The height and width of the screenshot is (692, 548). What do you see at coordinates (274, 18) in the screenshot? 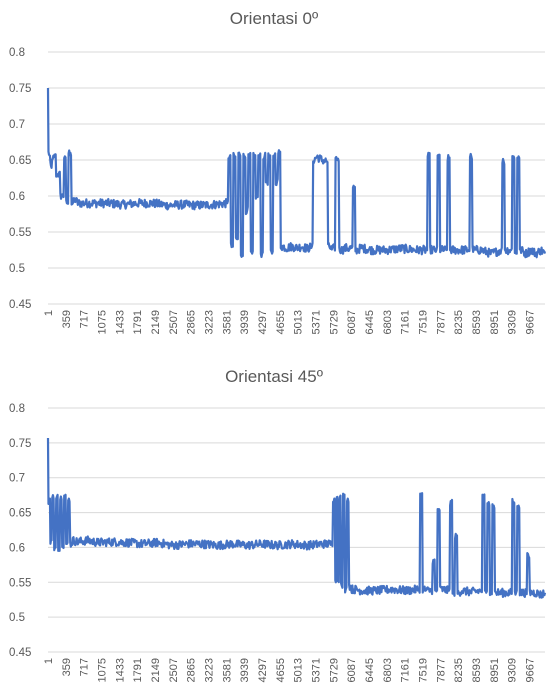
I see `chart-title: Orientasi 0º` at bounding box center [274, 18].